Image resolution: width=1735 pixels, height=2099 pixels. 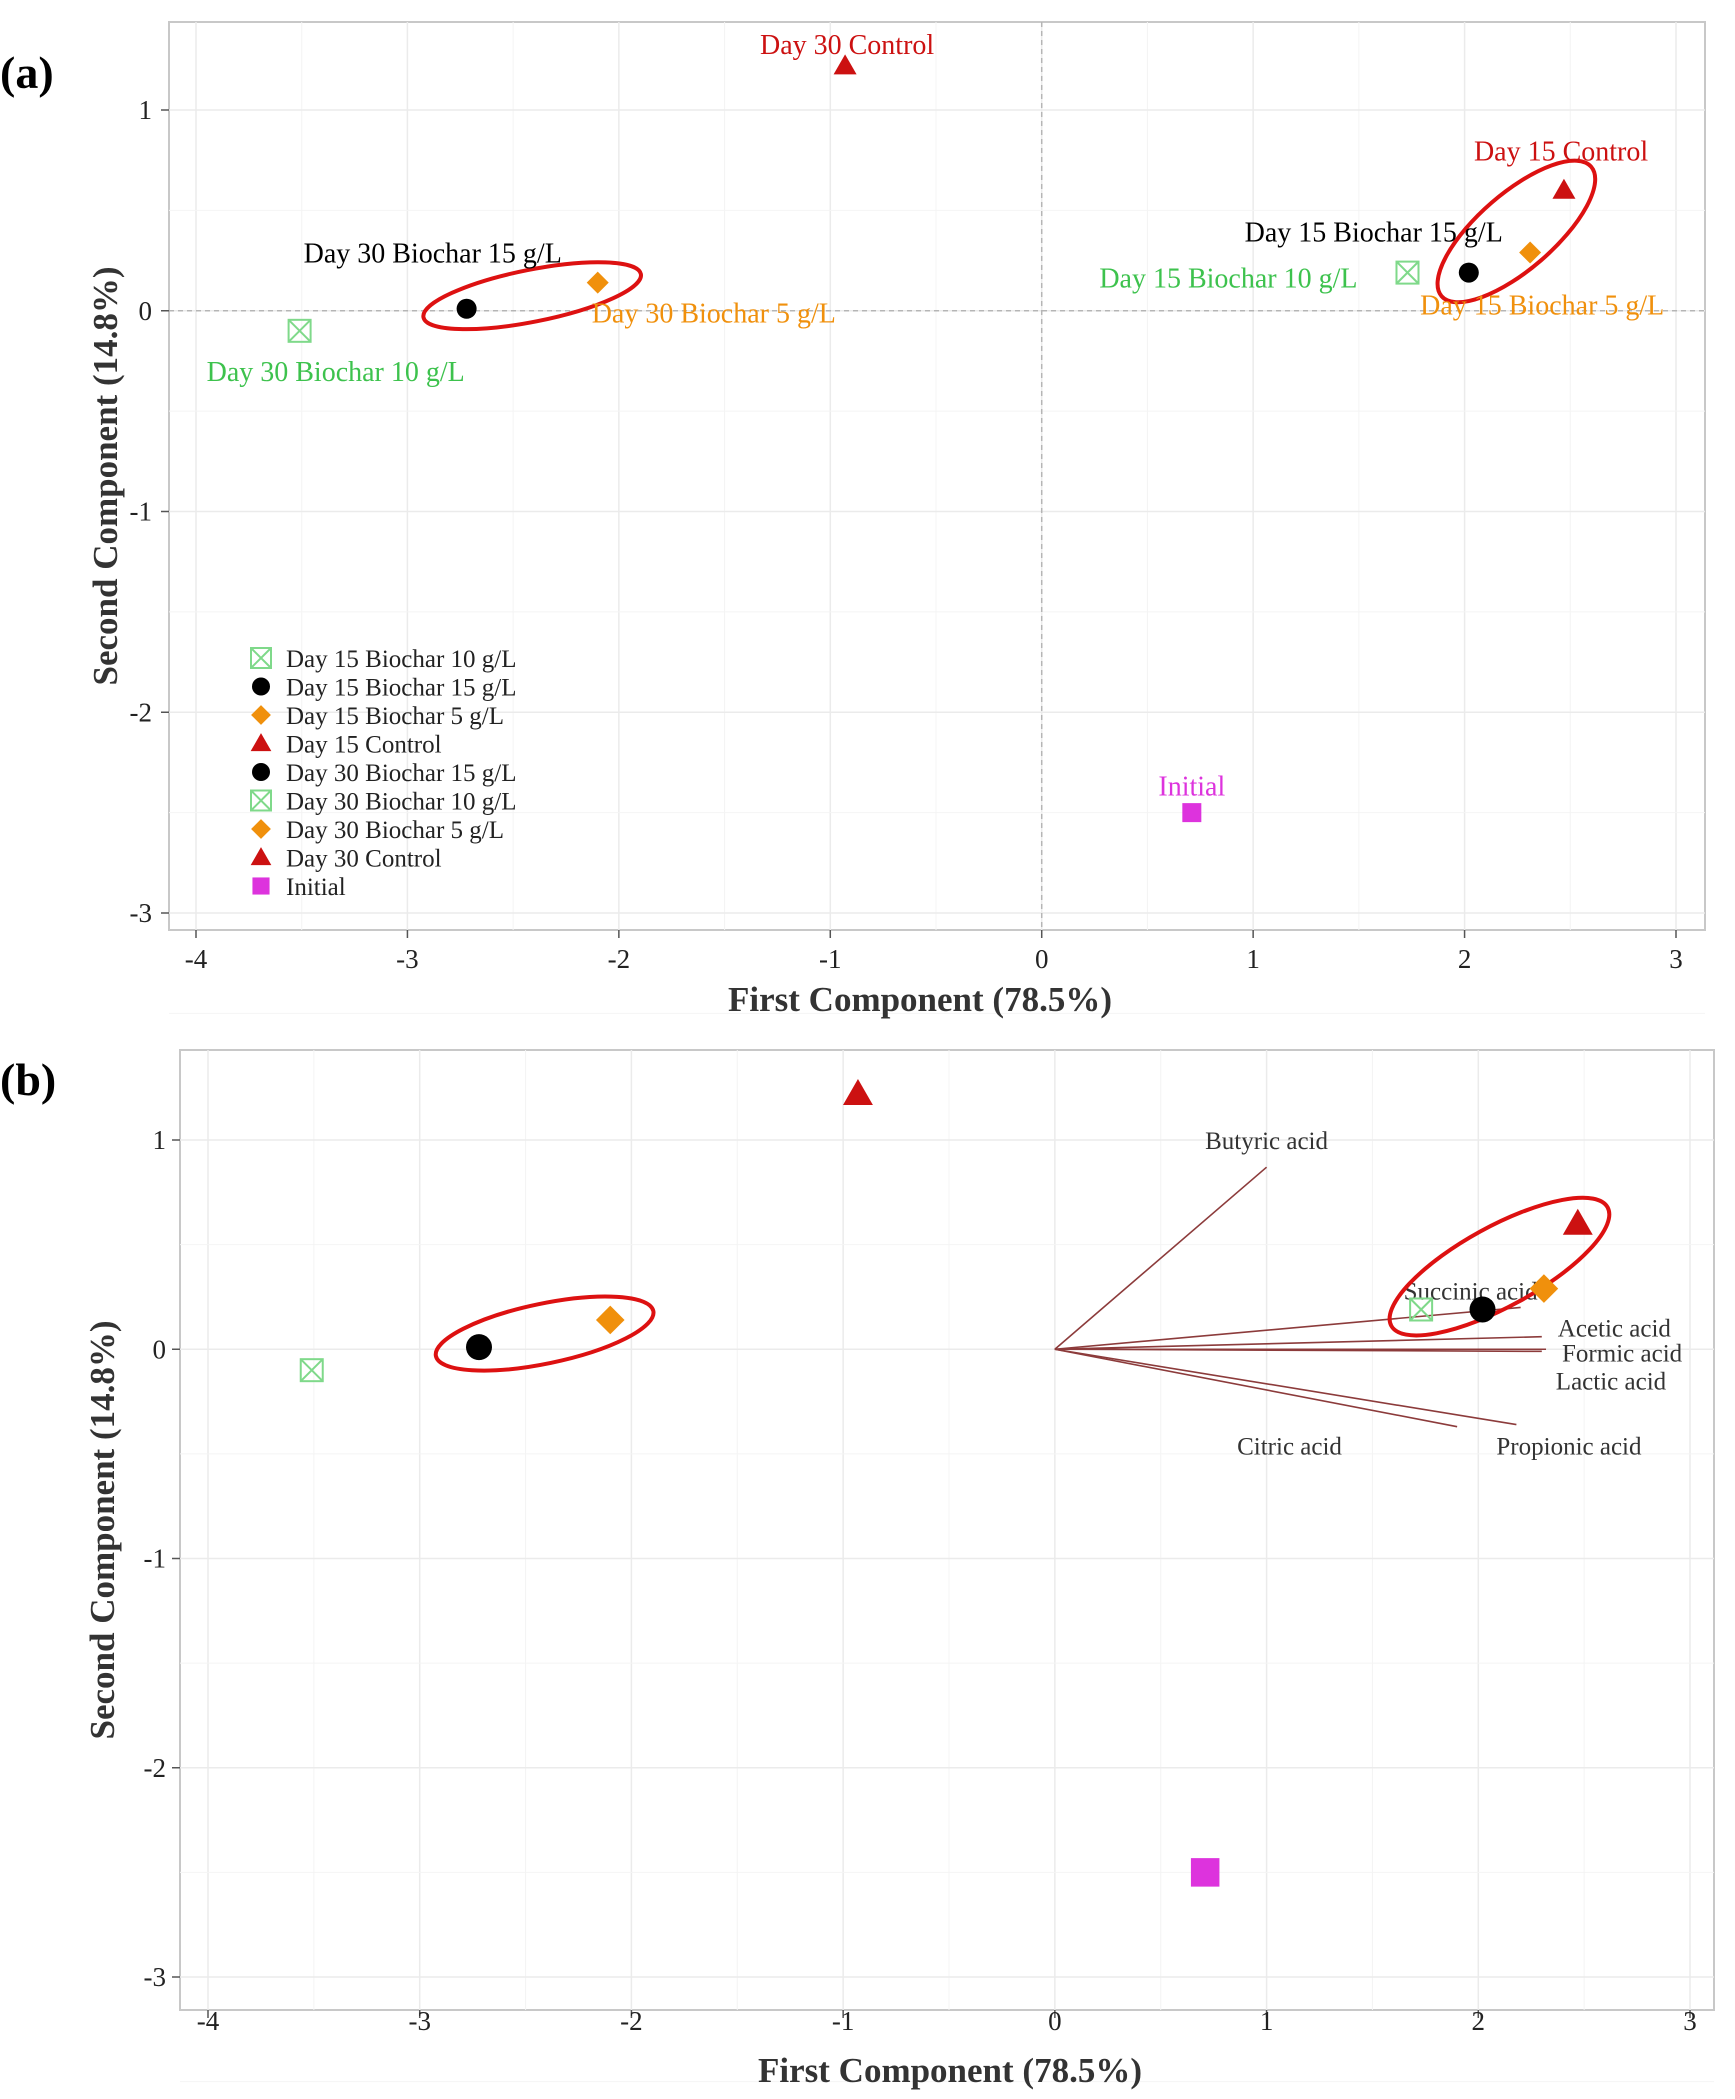 I want to click on legend-key-day-30-control, so click(x=261, y=856).